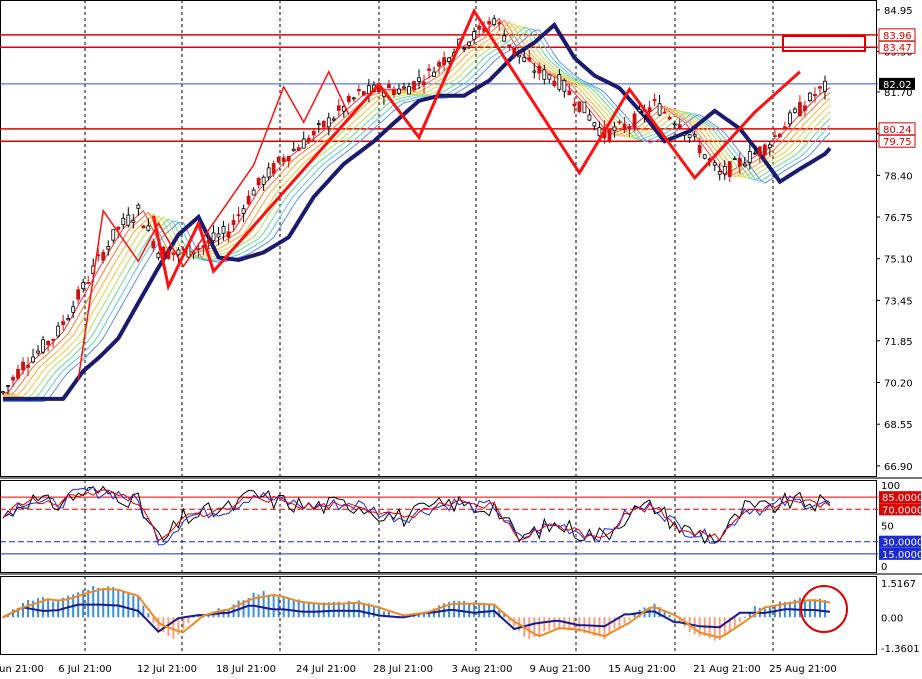 The width and height of the screenshot is (922, 679). Describe the element at coordinates (898, 384) in the screenshot. I see `price-tick-label-9: 70.20` at that location.